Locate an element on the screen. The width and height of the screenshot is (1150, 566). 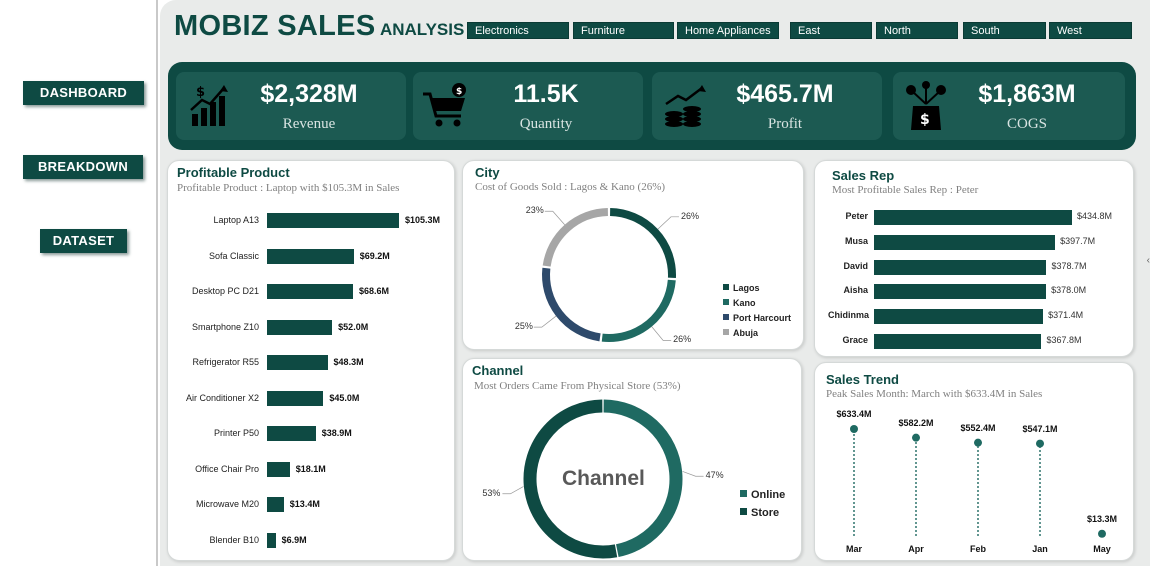
product-label-blender-b10: Blender B10 is located at coordinates (234, 539).